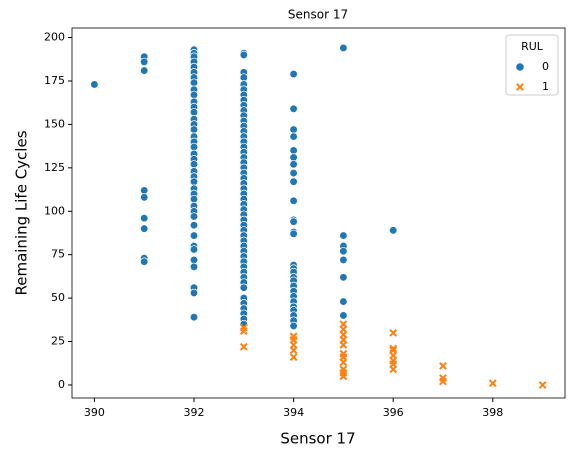 Image resolution: width=576 pixels, height=460 pixels. What do you see at coordinates (318, 15) in the screenshot?
I see `chart-title: Sensor 17` at bounding box center [318, 15].